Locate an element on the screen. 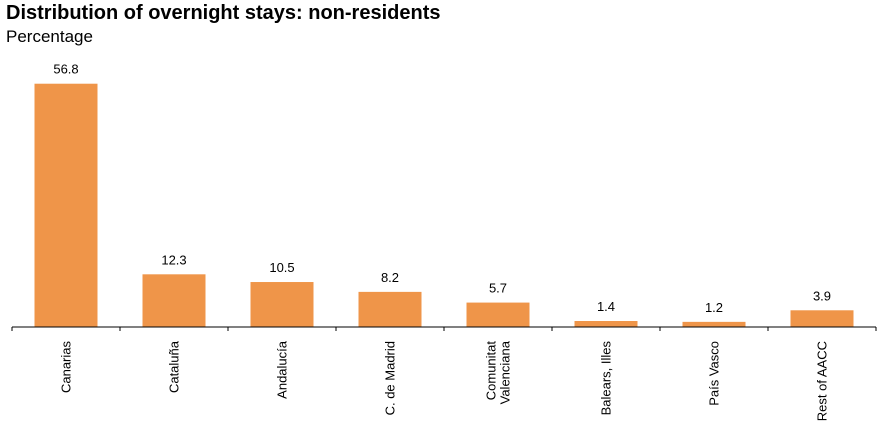  data-label: 10.5 is located at coordinates (281, 267).